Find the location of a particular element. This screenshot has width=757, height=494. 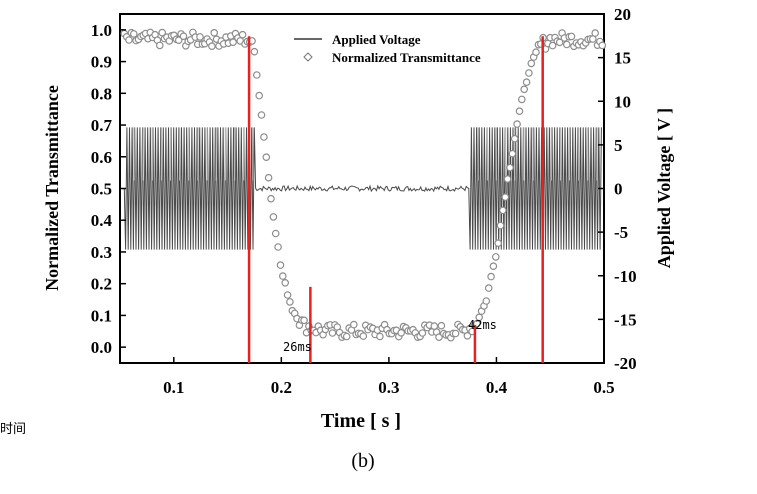

y-axis-left-label: Normalized Transmittance is located at coordinates (52, 188).